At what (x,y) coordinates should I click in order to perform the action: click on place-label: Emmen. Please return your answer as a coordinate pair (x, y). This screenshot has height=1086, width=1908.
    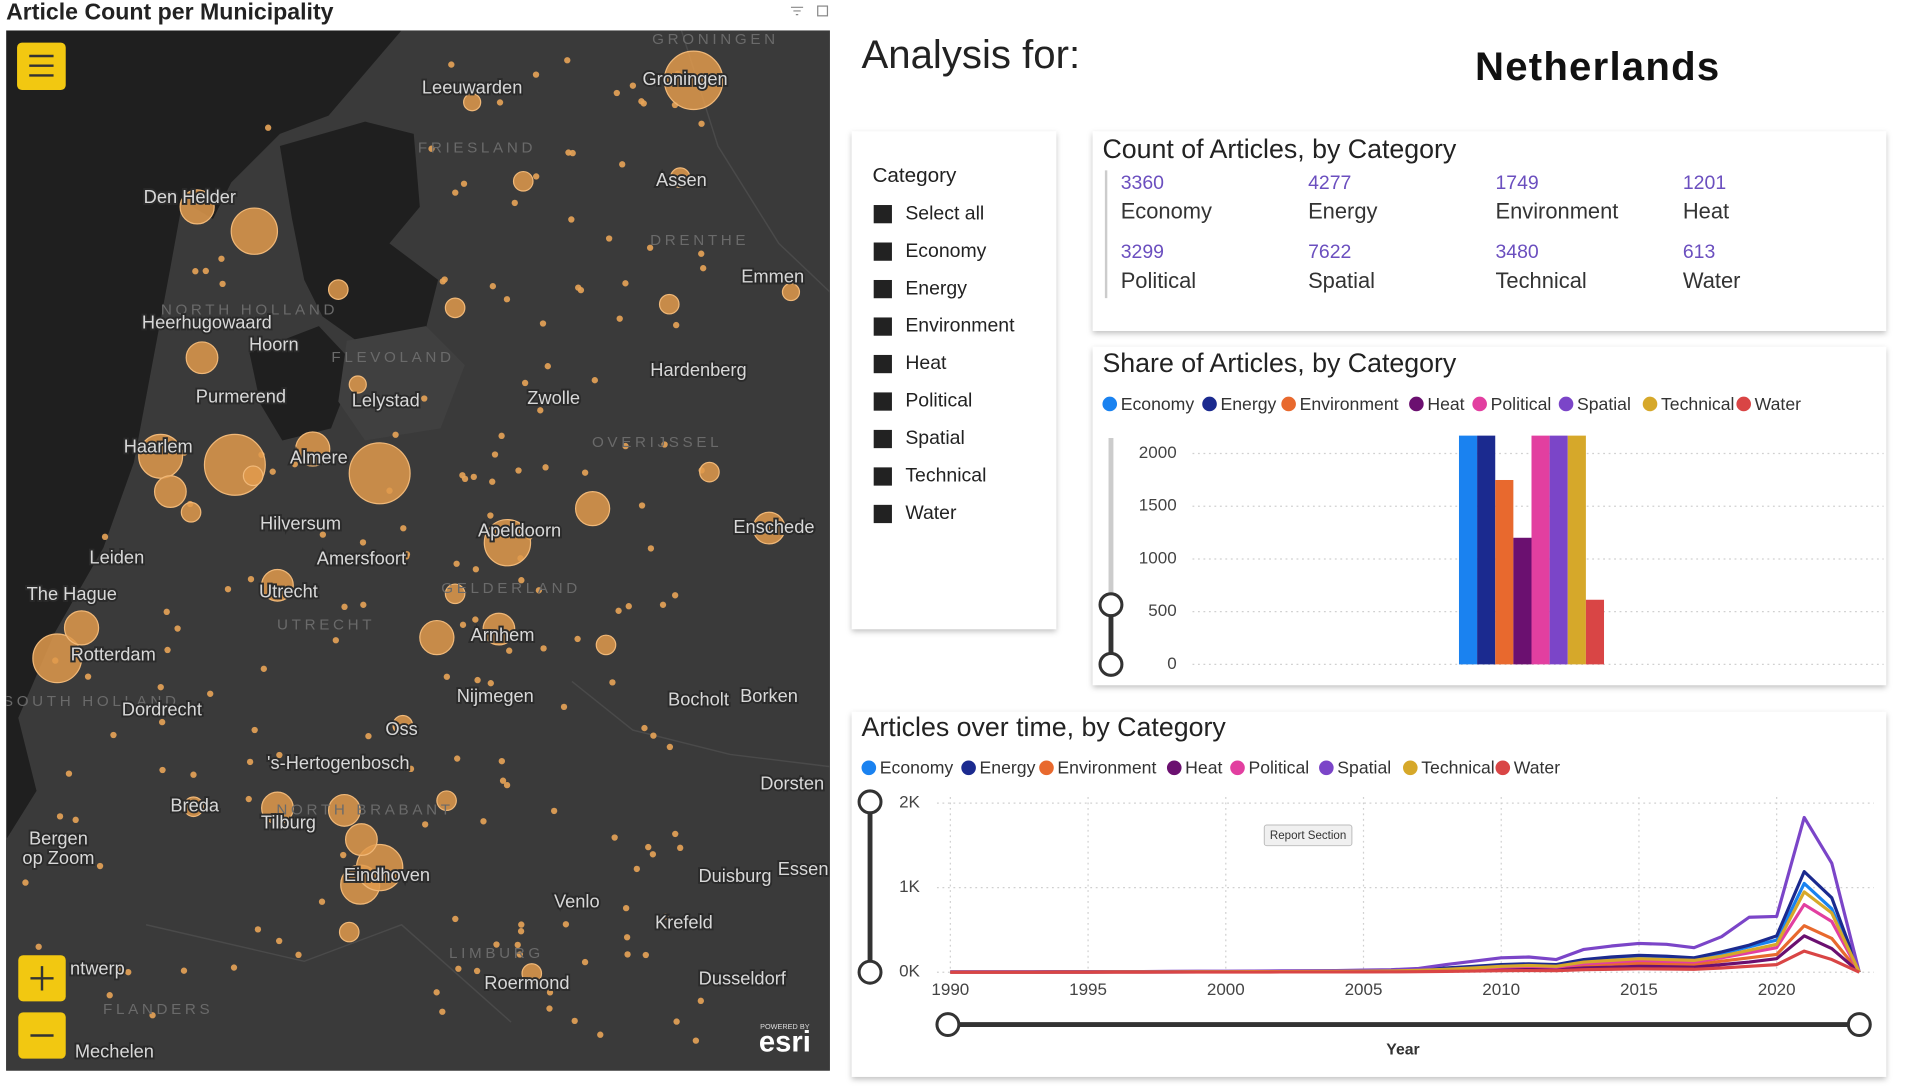
    Looking at the image, I should click on (772, 275).